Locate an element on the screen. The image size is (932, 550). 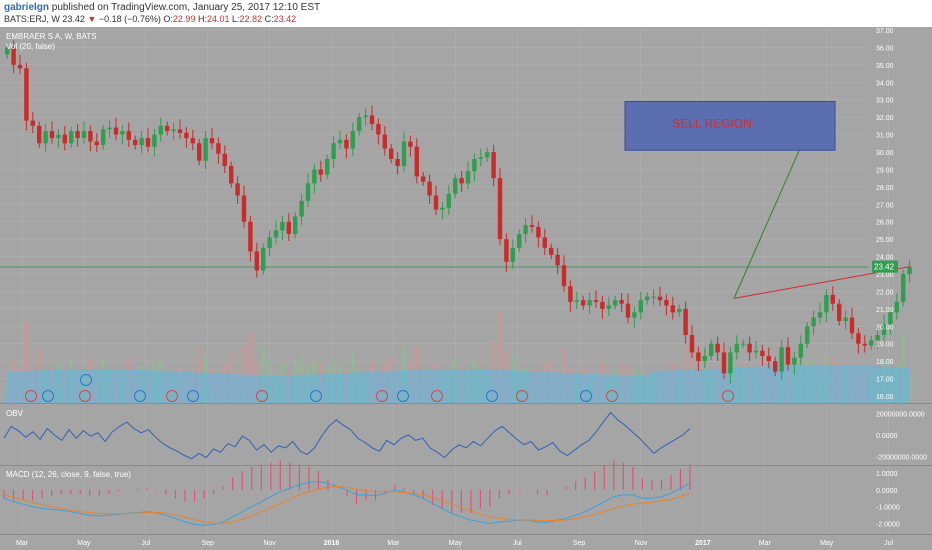
author-link: gabrielgn is located at coordinates (27, 7).